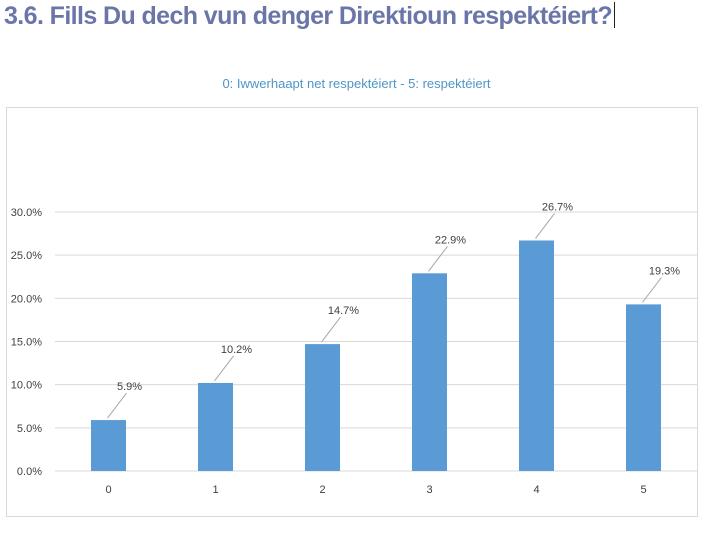 The width and height of the screenshot is (713, 538). I want to click on data-label: 10.2%, so click(236, 350).